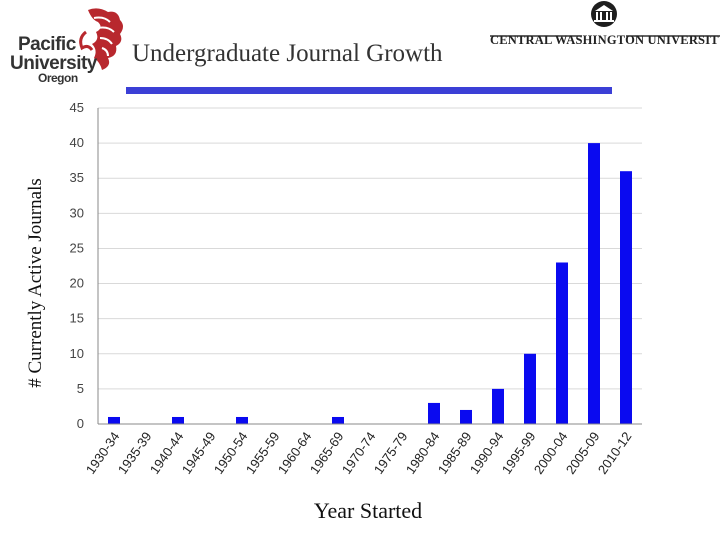  I want to click on boxer-mascot-icon, so click(101, 39).